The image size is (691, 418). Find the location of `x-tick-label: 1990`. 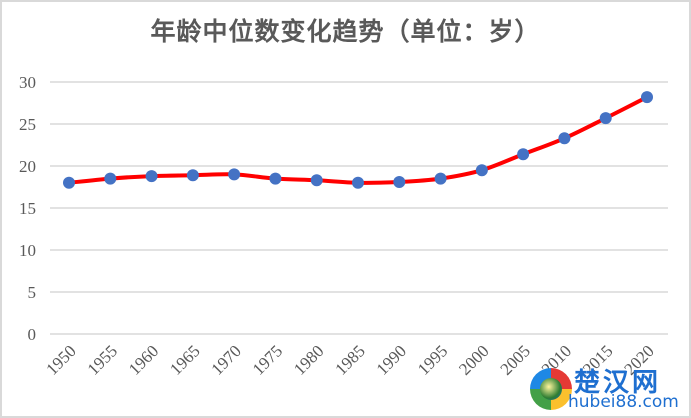

x-tick-label: 1990 is located at coordinates (391, 359).